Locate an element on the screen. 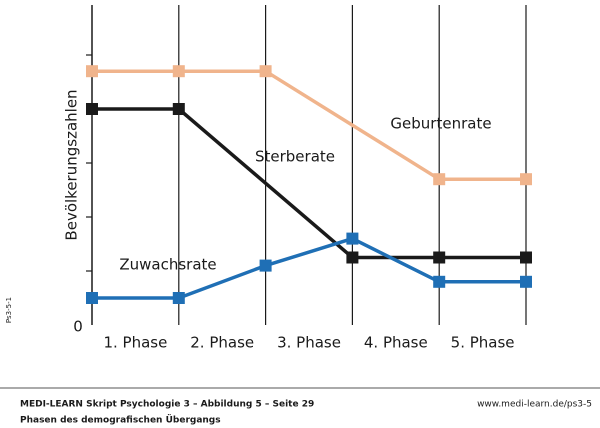 Image resolution: width=600 pixels, height=428 pixels. footer-caption: Phasen des demografischen Übergangs is located at coordinates (120, 420).